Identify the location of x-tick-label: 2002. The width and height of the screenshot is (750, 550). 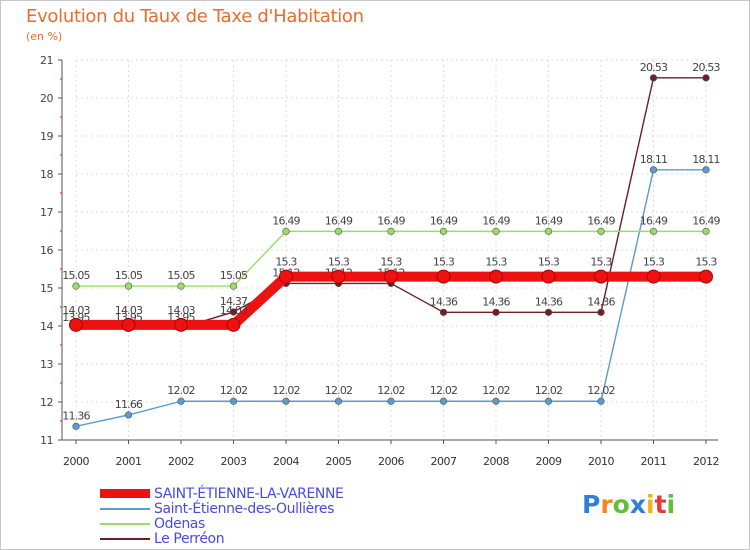
(181, 461).